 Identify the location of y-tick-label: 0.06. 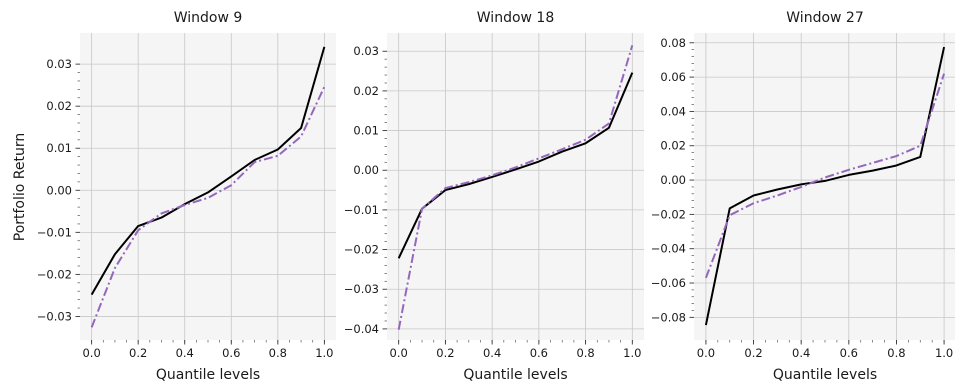
(673, 77).